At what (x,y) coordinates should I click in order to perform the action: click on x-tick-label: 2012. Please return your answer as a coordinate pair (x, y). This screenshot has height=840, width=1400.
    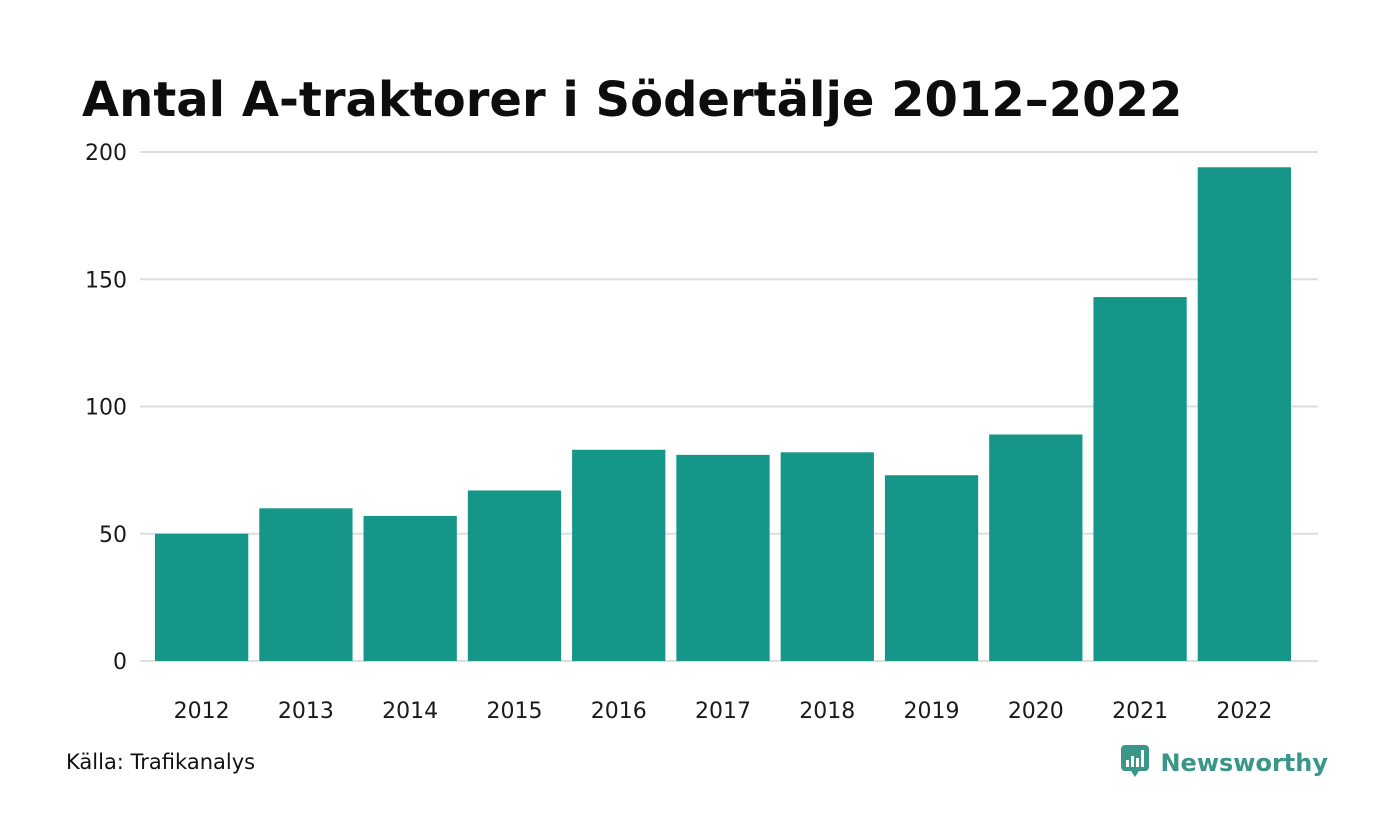
    Looking at the image, I should click on (202, 711).